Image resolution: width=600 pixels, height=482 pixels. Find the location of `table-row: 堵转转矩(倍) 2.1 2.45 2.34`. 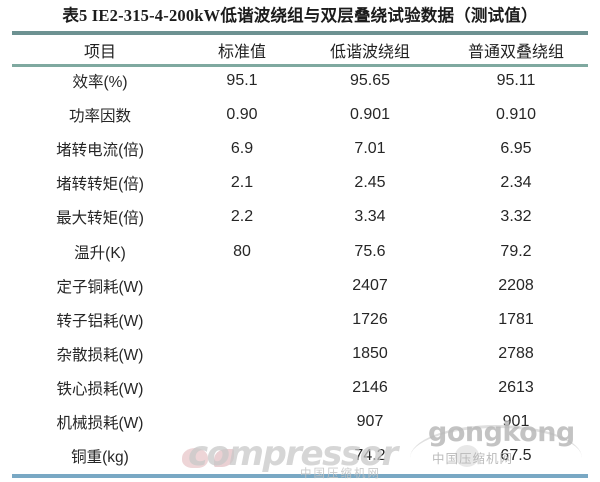

table-row: 堵转转矩(倍) 2.1 2.45 2.34 is located at coordinates (300, 183).